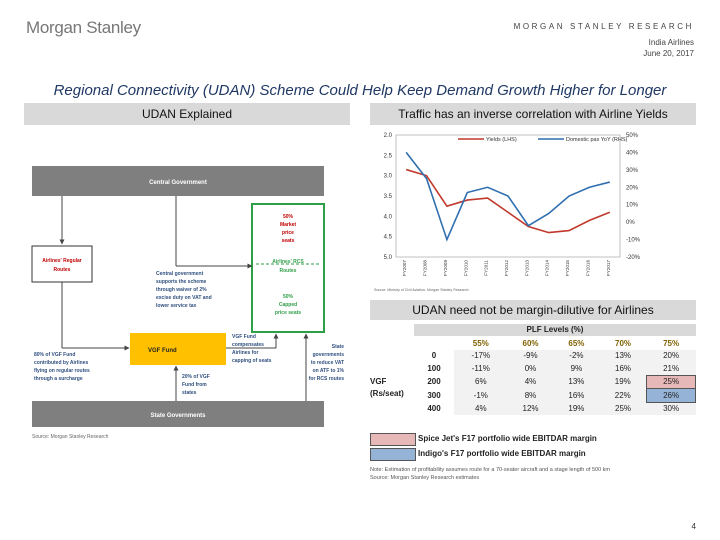 This screenshot has height=540, width=720. I want to click on series-line-pax, so click(508, 196).